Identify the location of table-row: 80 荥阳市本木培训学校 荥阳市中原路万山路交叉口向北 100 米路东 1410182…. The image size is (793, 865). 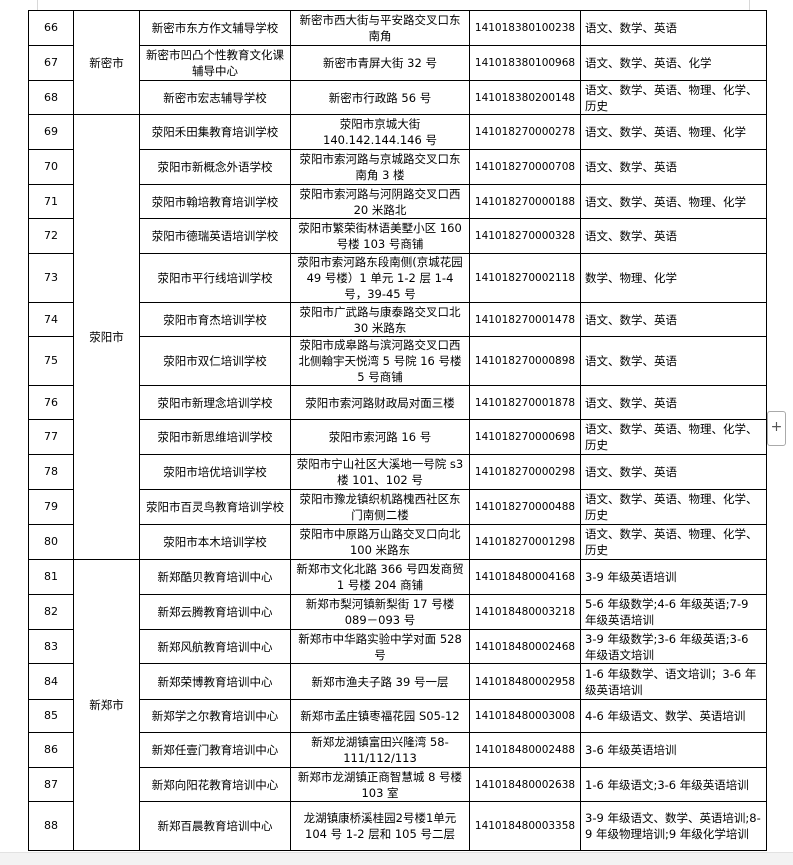
(397, 542).